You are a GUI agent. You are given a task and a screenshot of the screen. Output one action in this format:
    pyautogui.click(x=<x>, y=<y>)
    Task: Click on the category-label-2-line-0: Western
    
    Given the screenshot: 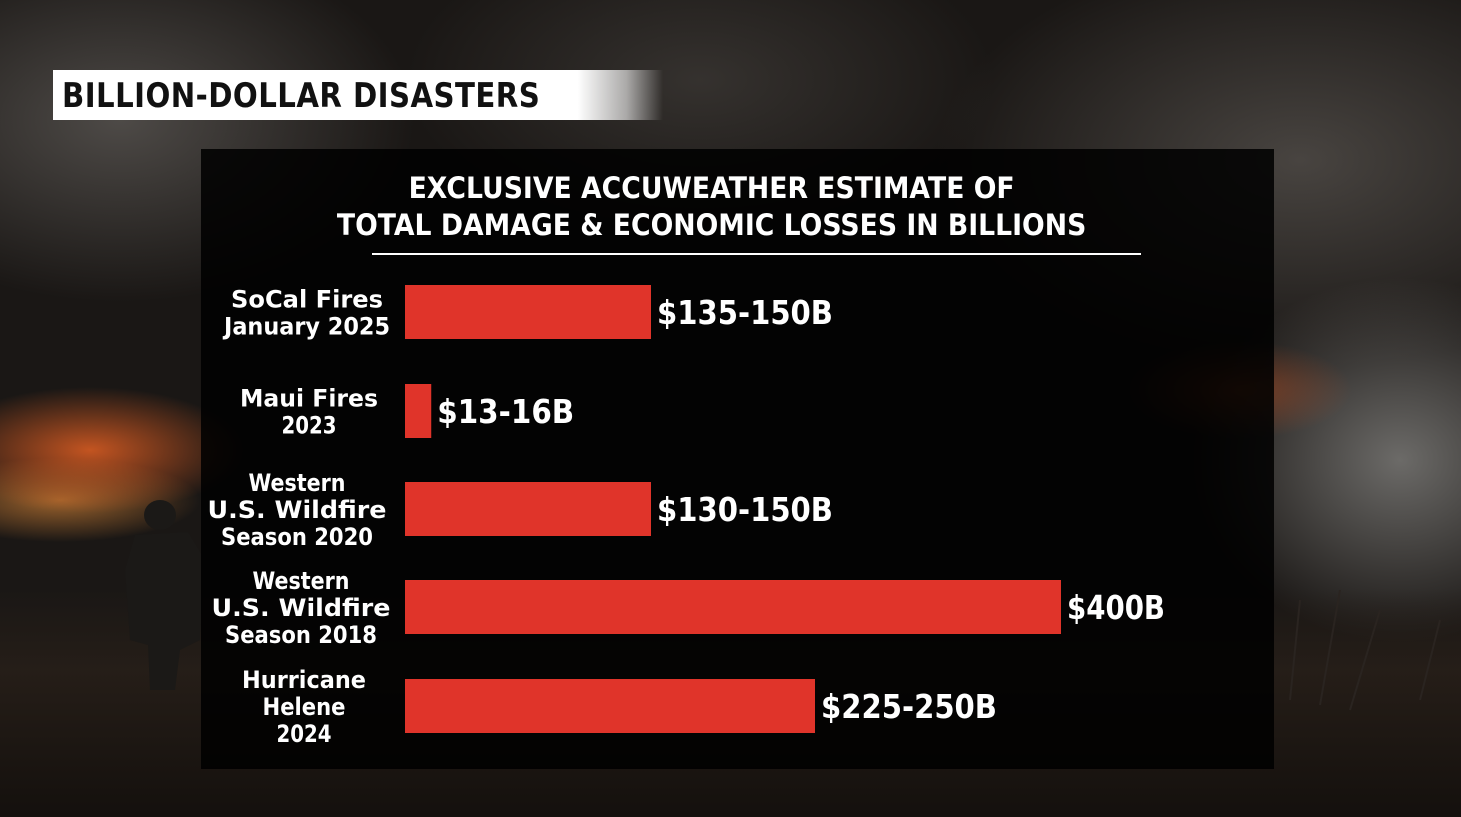 What is the action you would take?
    pyautogui.click(x=297, y=483)
    